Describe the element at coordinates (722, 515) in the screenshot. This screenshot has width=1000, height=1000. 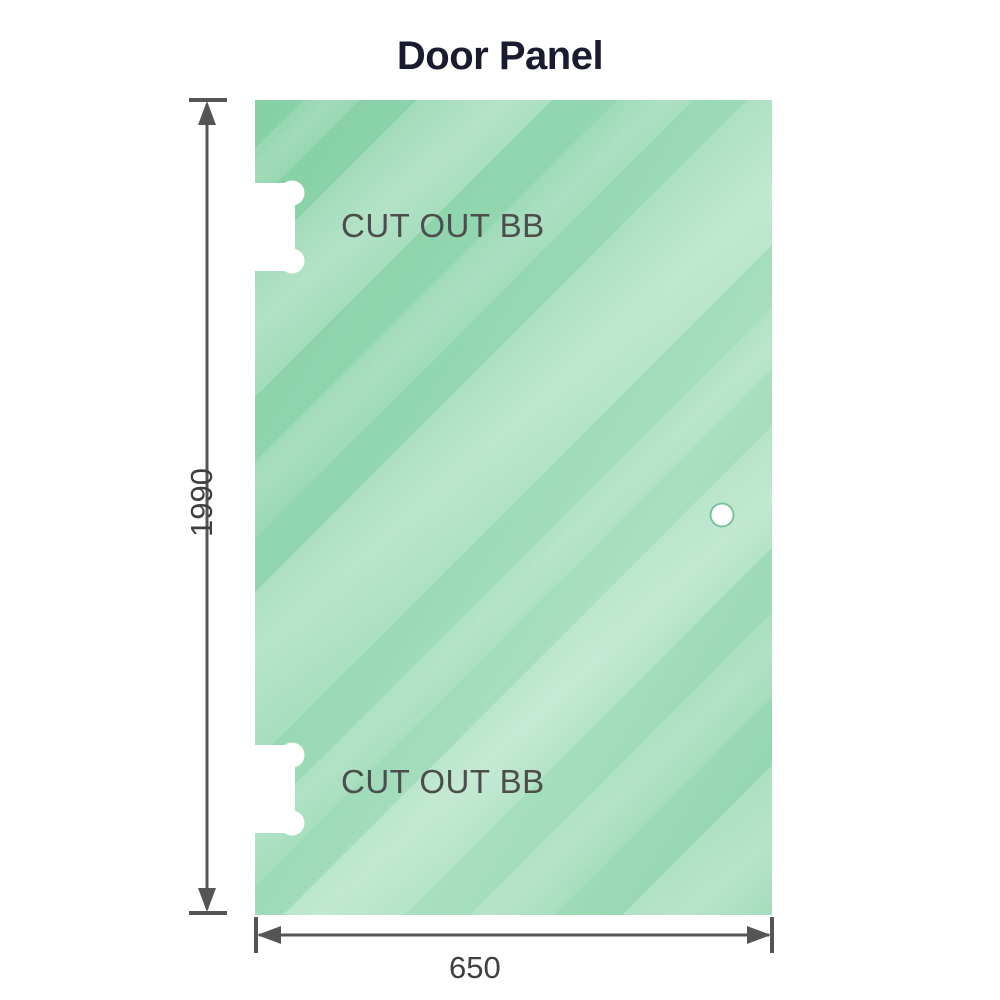
I see `handle-hole` at that location.